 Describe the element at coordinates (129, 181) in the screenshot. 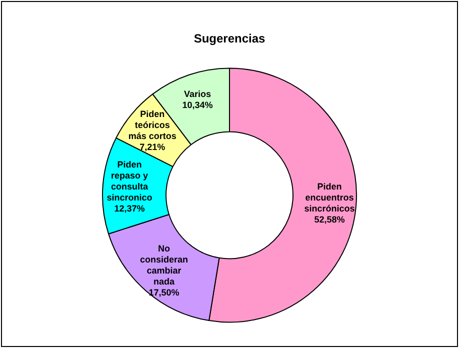

I see `slice-label: Piden repaso y consulta sincronico` at that location.